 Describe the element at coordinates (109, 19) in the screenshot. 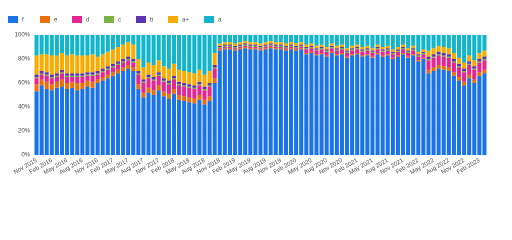

I see `legend-swatch` at that location.